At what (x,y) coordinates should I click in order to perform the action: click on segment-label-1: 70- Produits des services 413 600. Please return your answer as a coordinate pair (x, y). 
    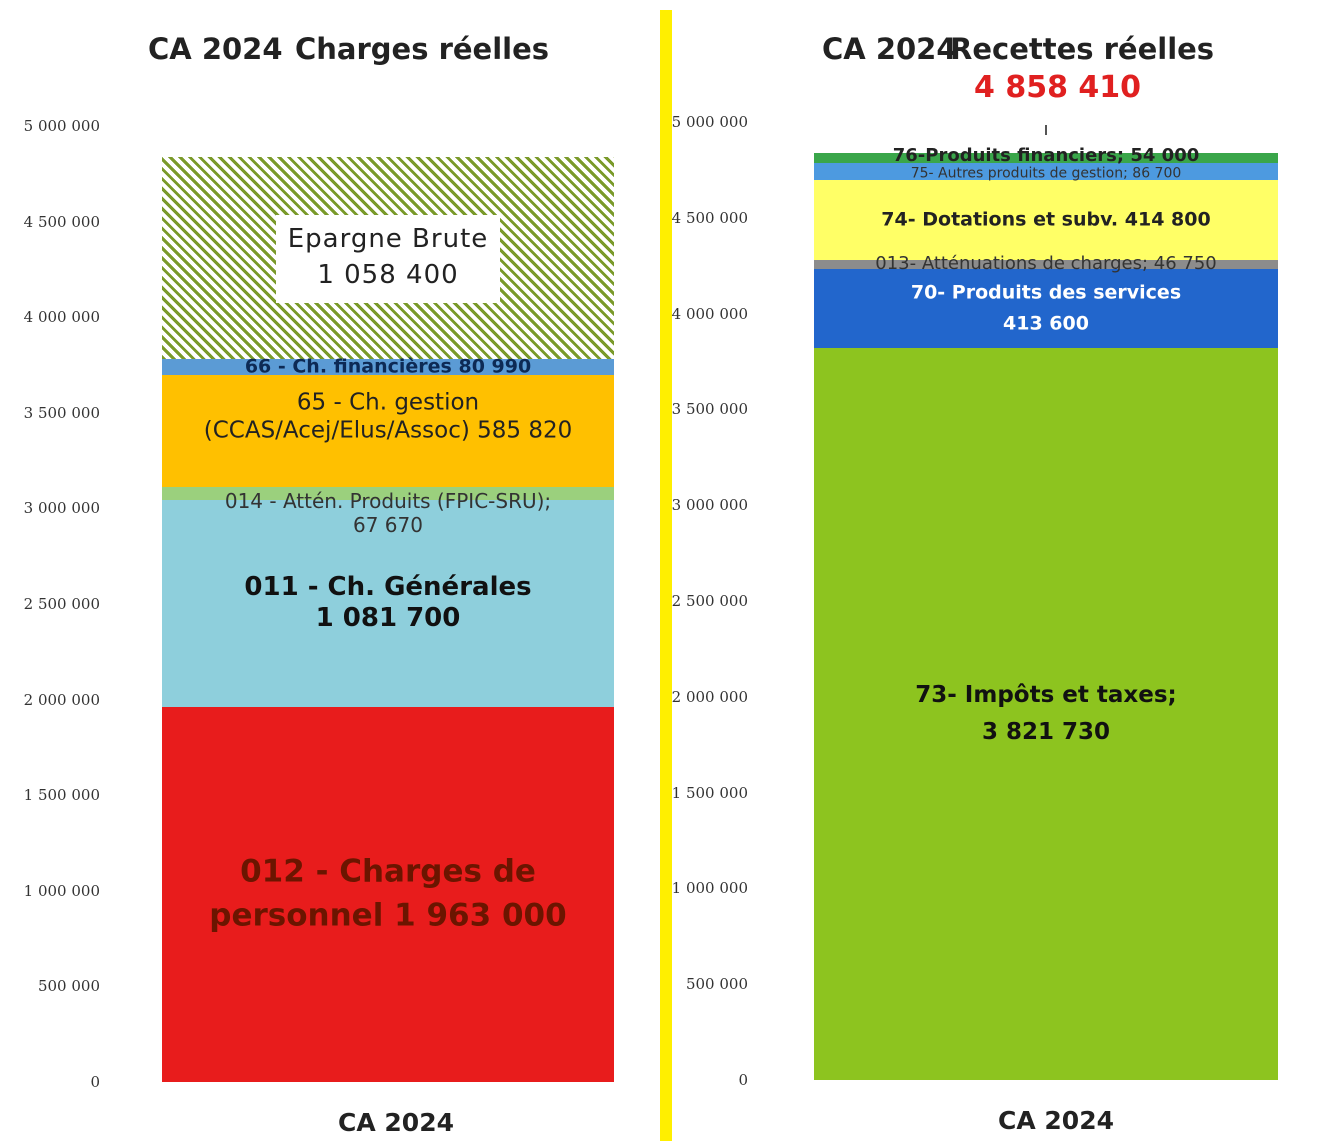
    Looking at the image, I should click on (1046, 308).